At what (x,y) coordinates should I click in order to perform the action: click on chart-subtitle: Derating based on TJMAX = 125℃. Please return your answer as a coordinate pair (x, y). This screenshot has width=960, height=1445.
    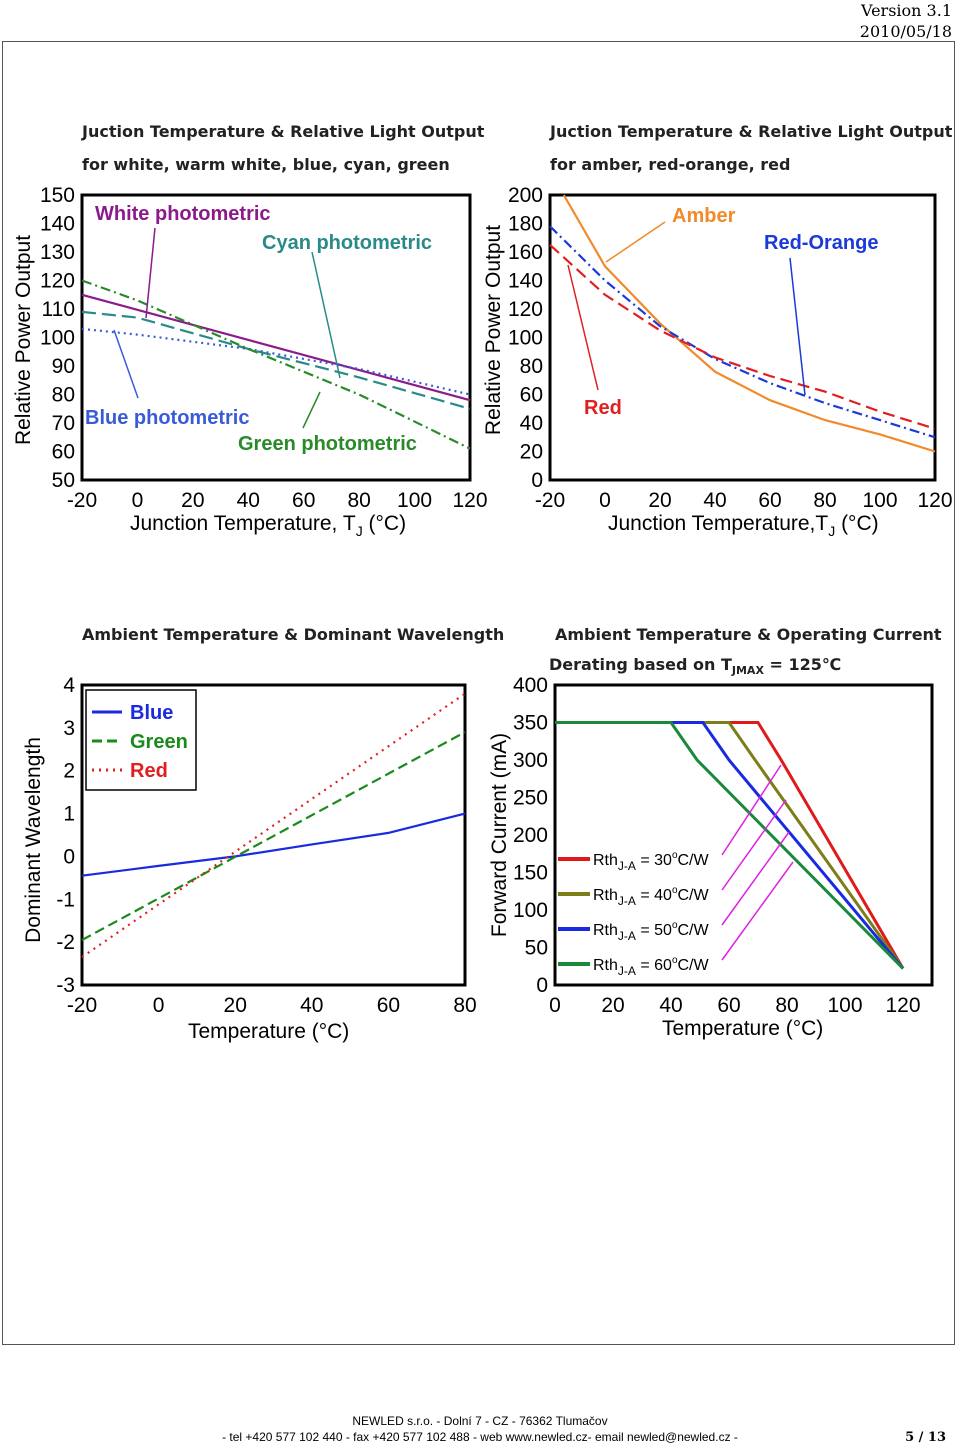
    Looking at the image, I should click on (695, 666).